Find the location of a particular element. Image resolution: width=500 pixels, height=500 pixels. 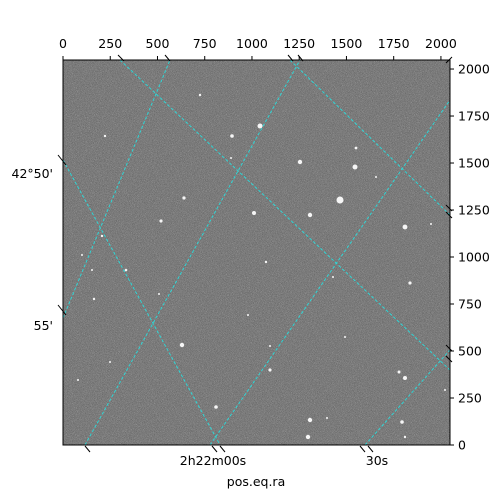

y-pixel-tick-label: 0 is located at coordinates (462, 445).